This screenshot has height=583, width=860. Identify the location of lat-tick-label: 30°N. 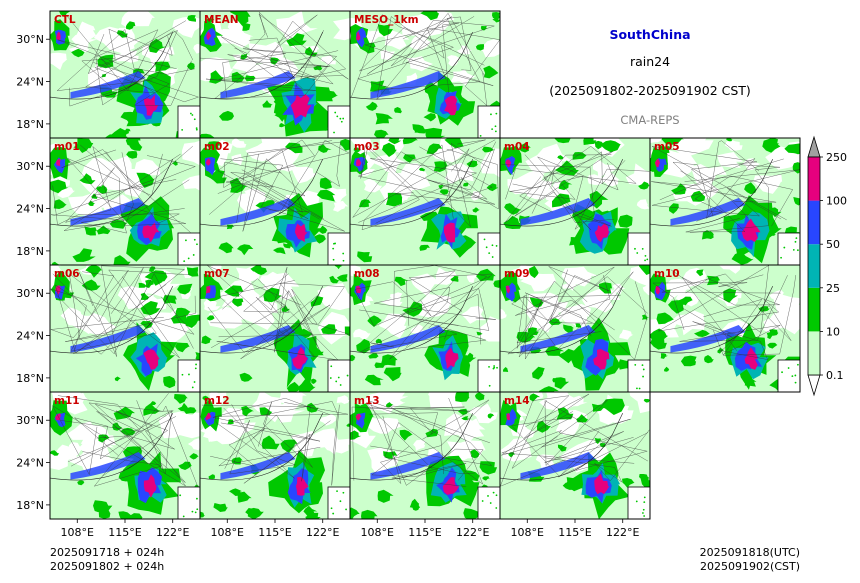
(30, 420).